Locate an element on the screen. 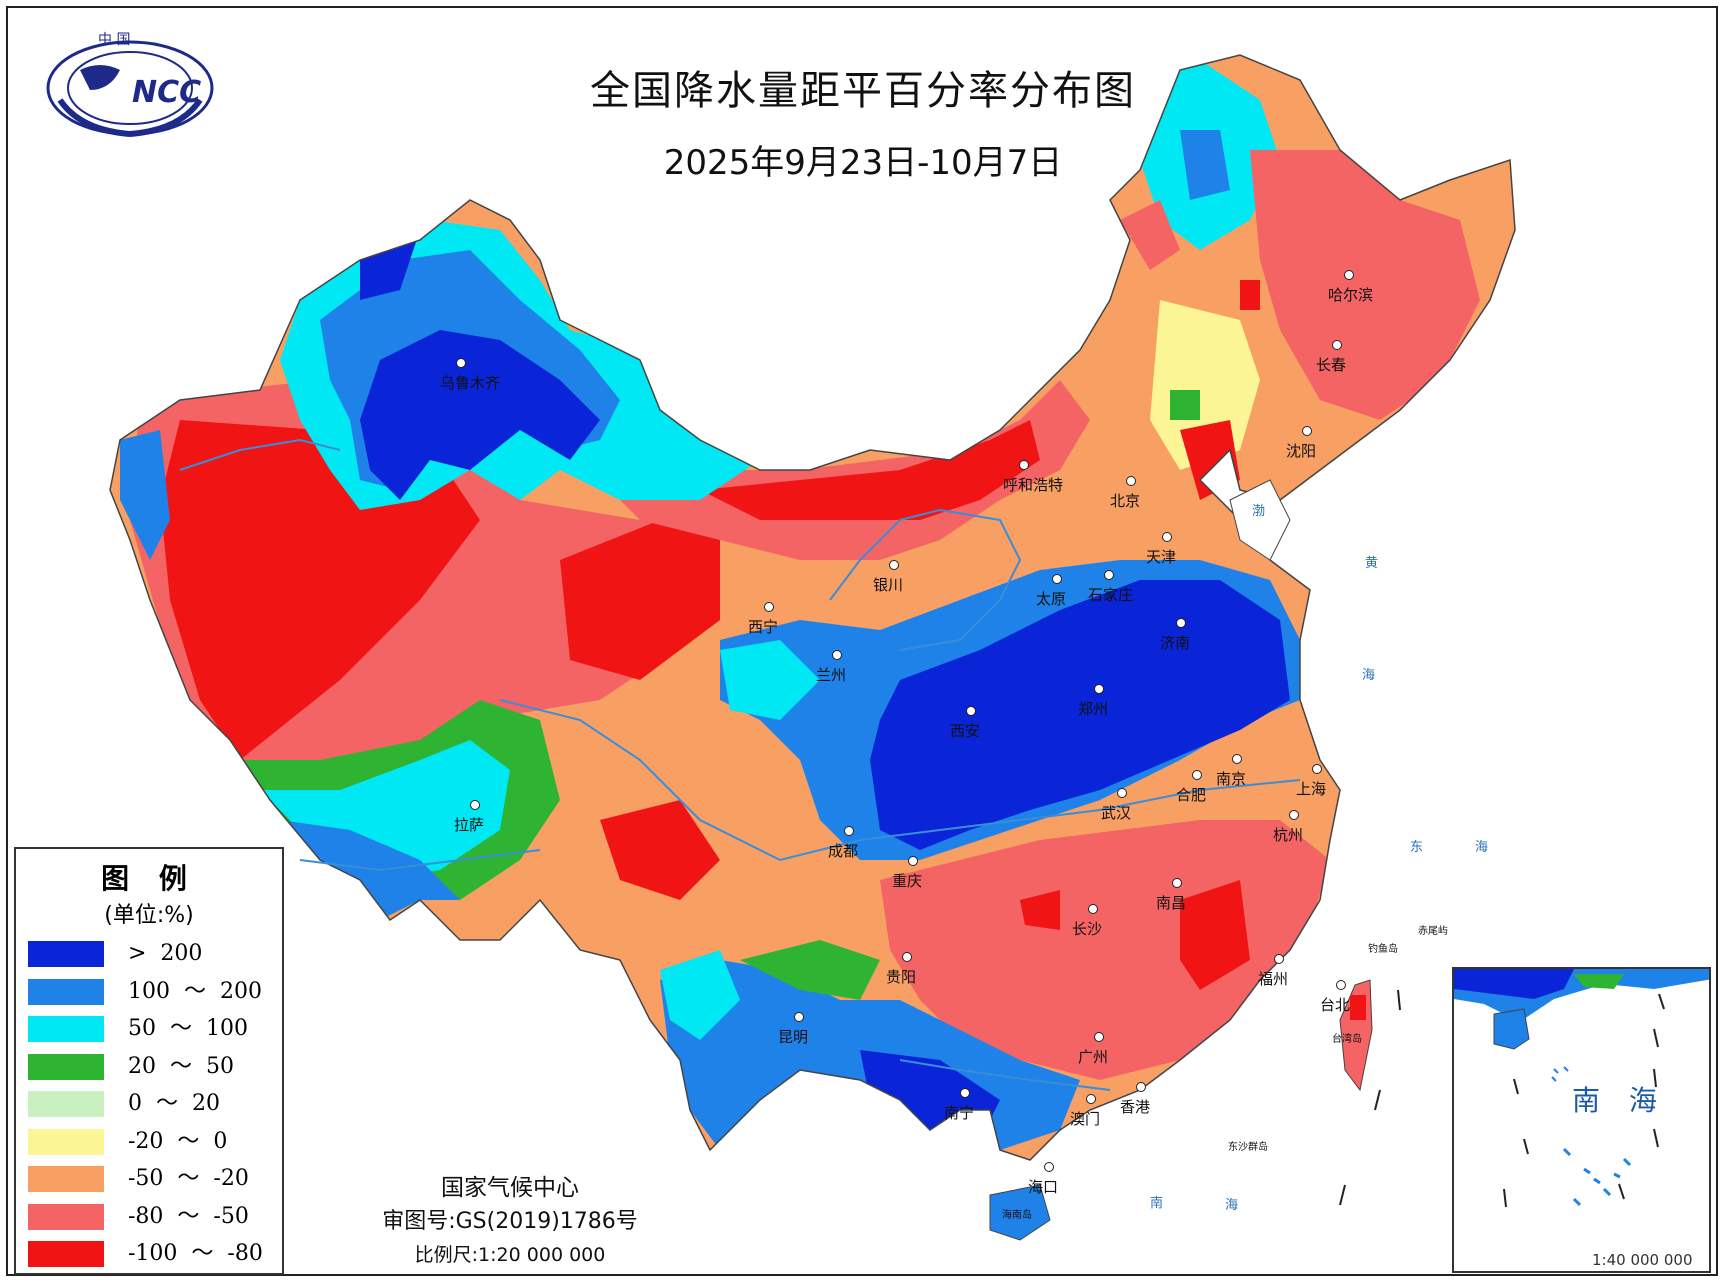 The height and width of the screenshot is (1285, 1726). city-label: 天津 is located at coordinates (1161, 557).